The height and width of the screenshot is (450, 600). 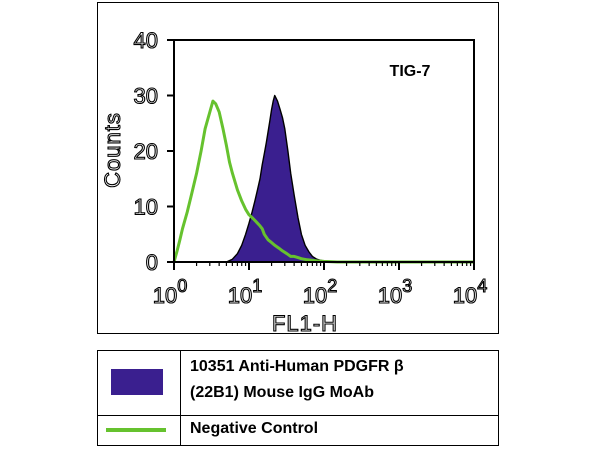 What do you see at coordinates (112, 150) in the screenshot?
I see `y-axis-label: Counts` at bounding box center [112, 150].